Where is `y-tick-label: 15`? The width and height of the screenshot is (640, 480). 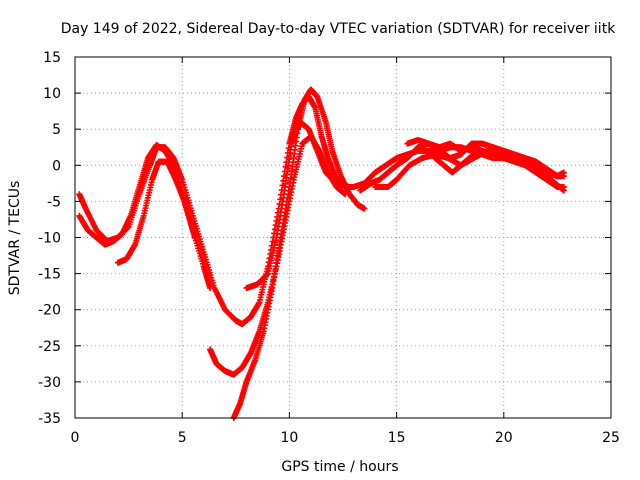 y-tick-label: 15 is located at coordinates (52, 58).